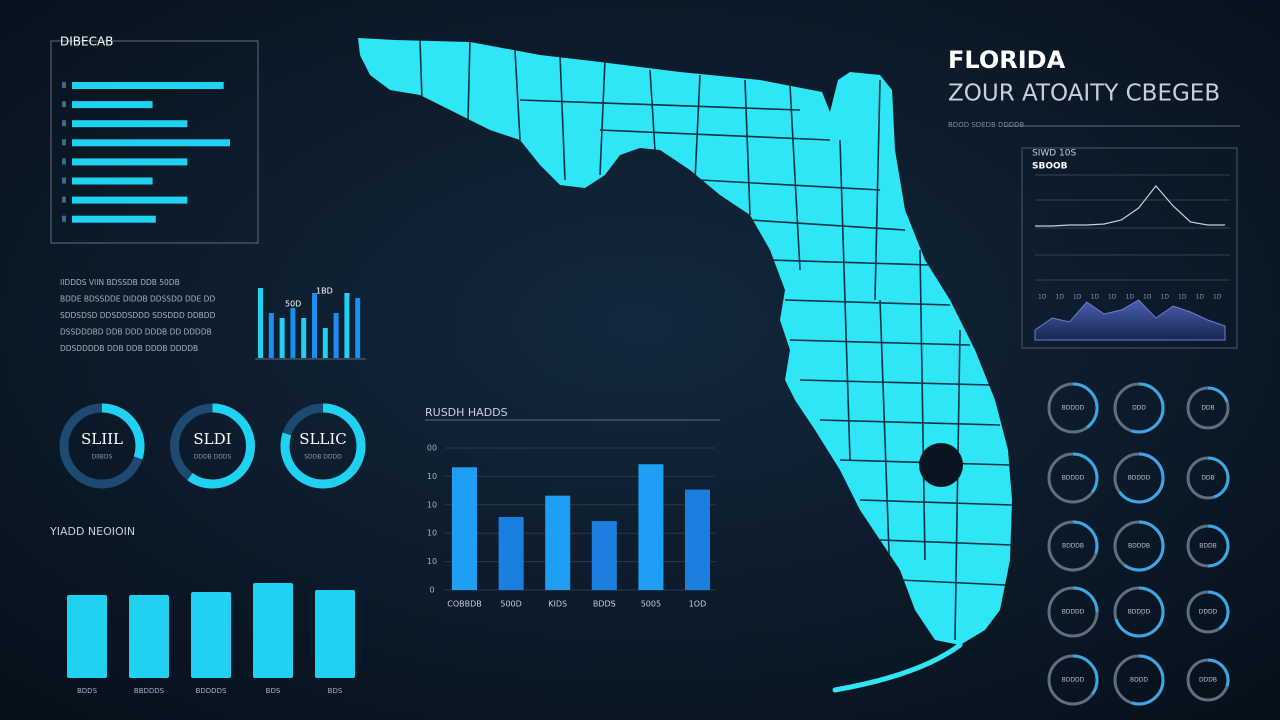 The width and height of the screenshot is (1280, 720). I want to click on map-subtitle: ZOUR ATOAITY CBEGEB, so click(1084, 94).